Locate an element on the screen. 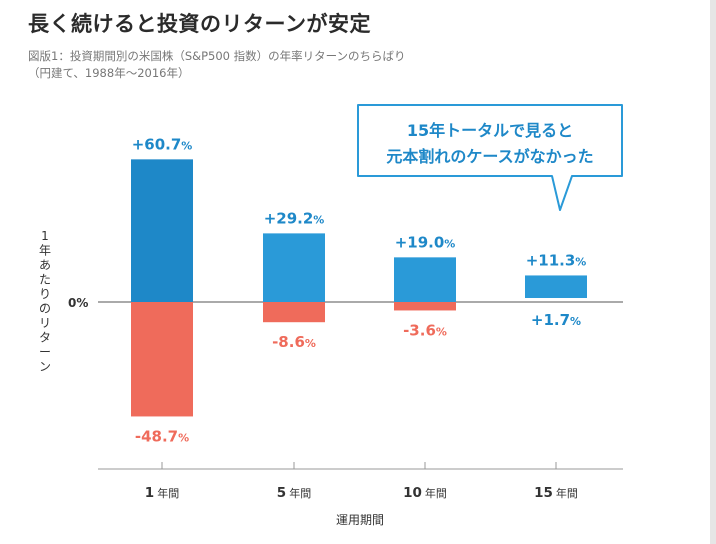 This screenshot has height=544, width=716. bar-range is located at coordinates (556, 287).